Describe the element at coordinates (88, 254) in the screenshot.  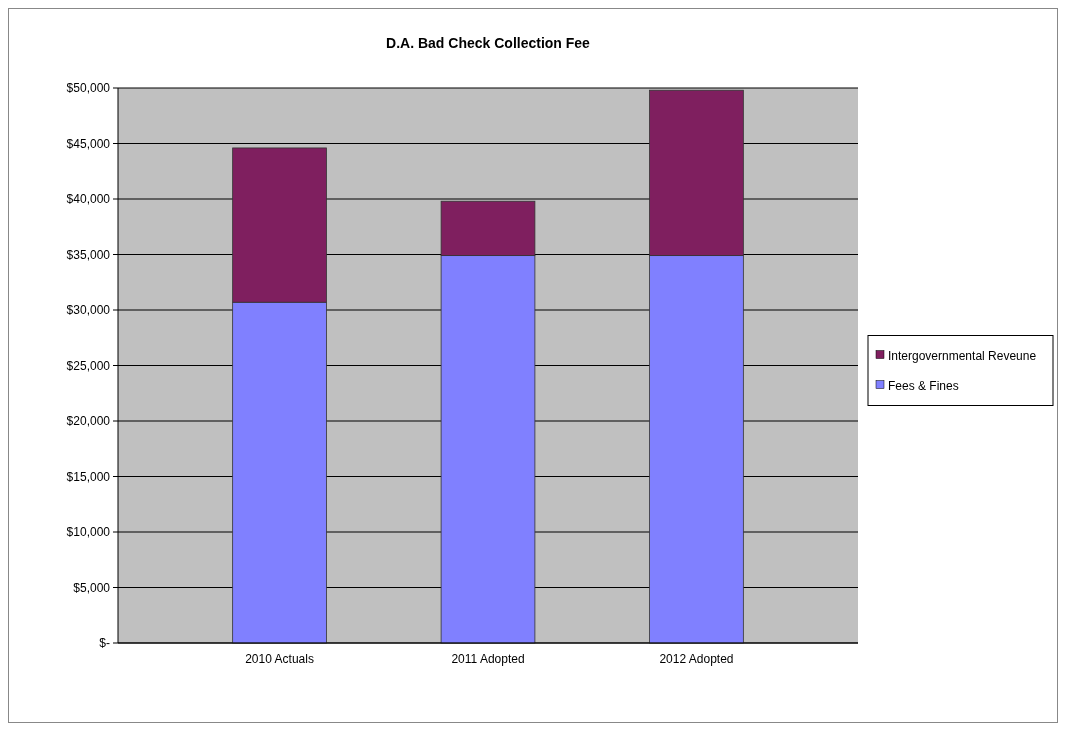
I see `y-tick-label: $35,000` at that location.